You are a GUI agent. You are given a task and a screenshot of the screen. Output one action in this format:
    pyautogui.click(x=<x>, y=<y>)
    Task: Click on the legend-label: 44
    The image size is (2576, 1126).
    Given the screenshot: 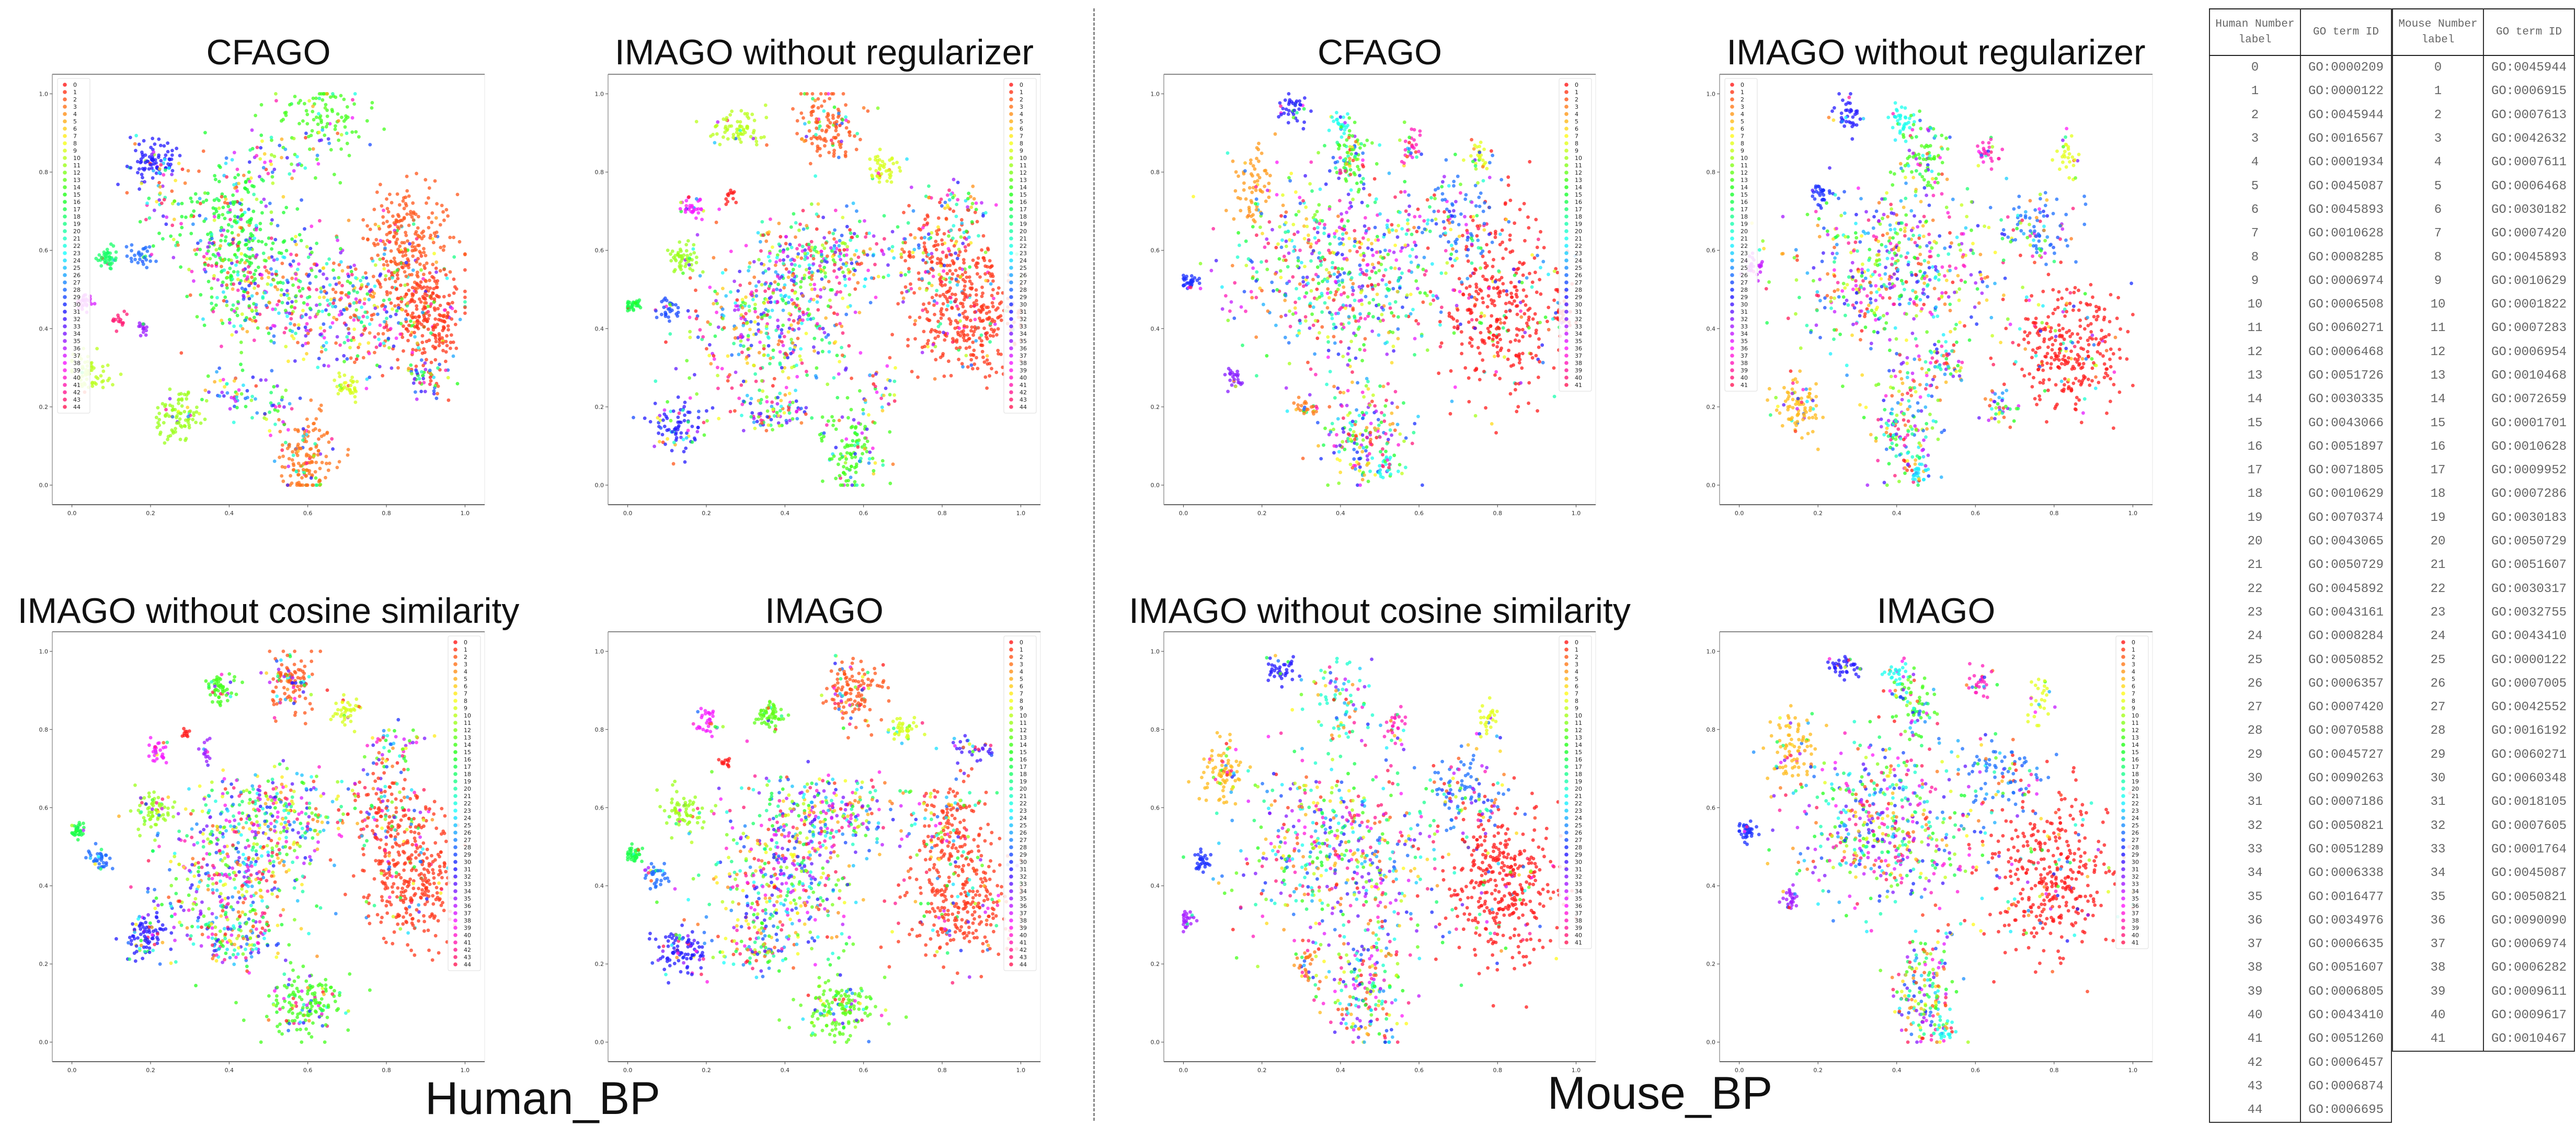 What is the action you would take?
    pyautogui.click(x=1023, y=407)
    